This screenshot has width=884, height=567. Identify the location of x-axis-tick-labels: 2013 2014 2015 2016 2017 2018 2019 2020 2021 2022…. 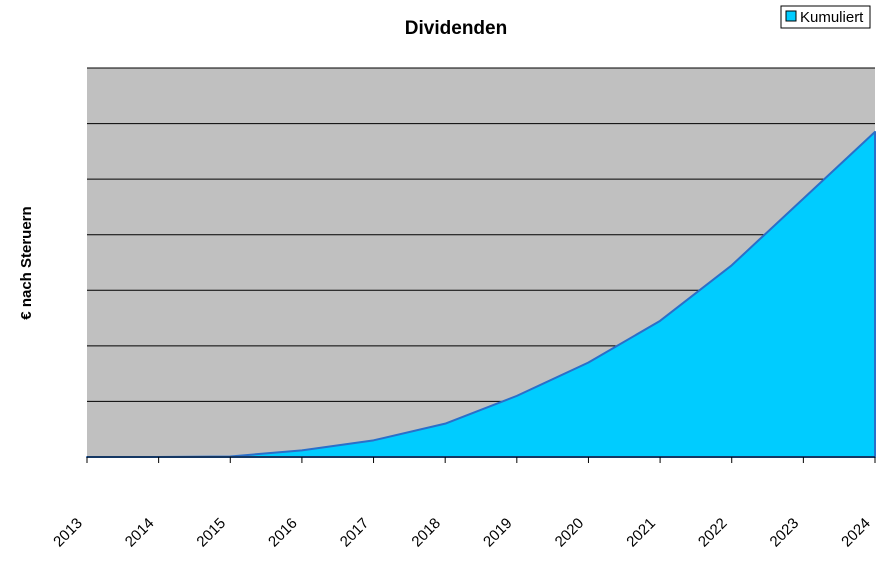
(462, 533).